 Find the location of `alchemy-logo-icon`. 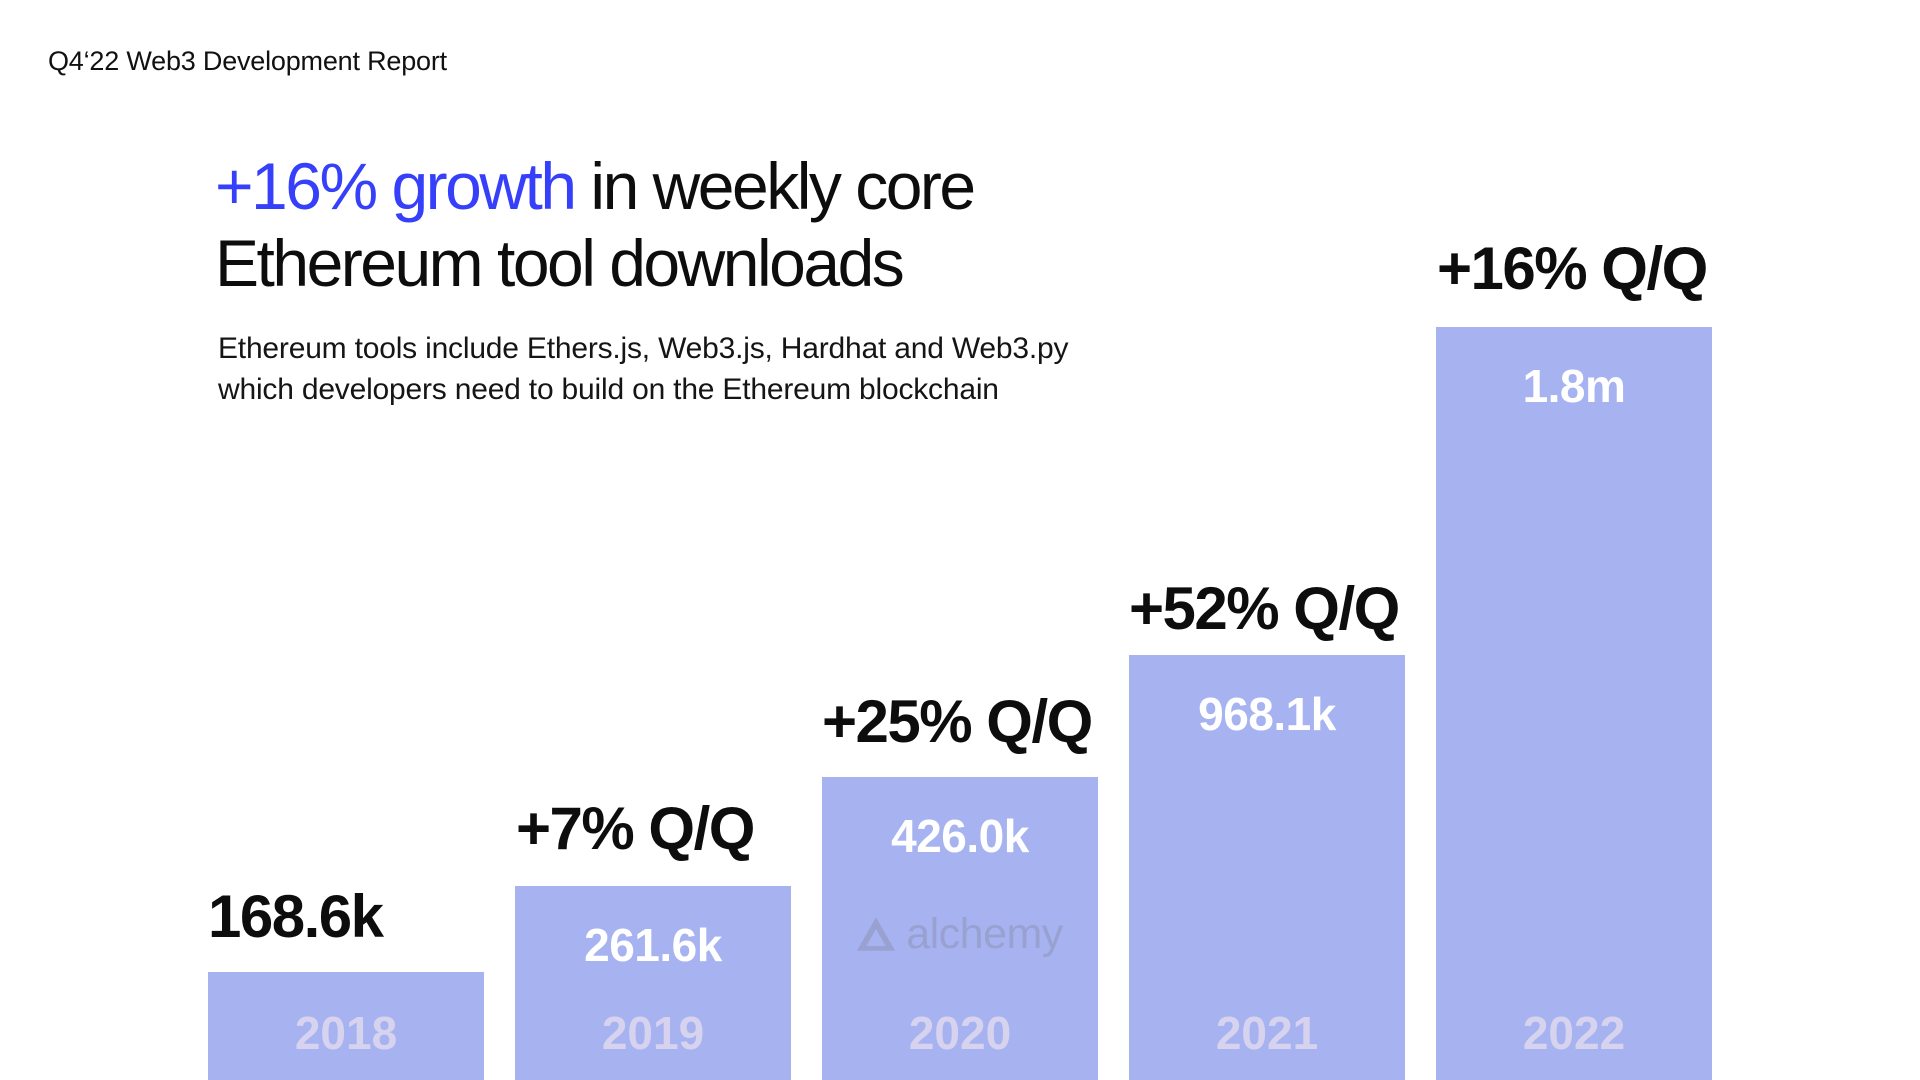

alchemy-logo-icon is located at coordinates (876, 934).